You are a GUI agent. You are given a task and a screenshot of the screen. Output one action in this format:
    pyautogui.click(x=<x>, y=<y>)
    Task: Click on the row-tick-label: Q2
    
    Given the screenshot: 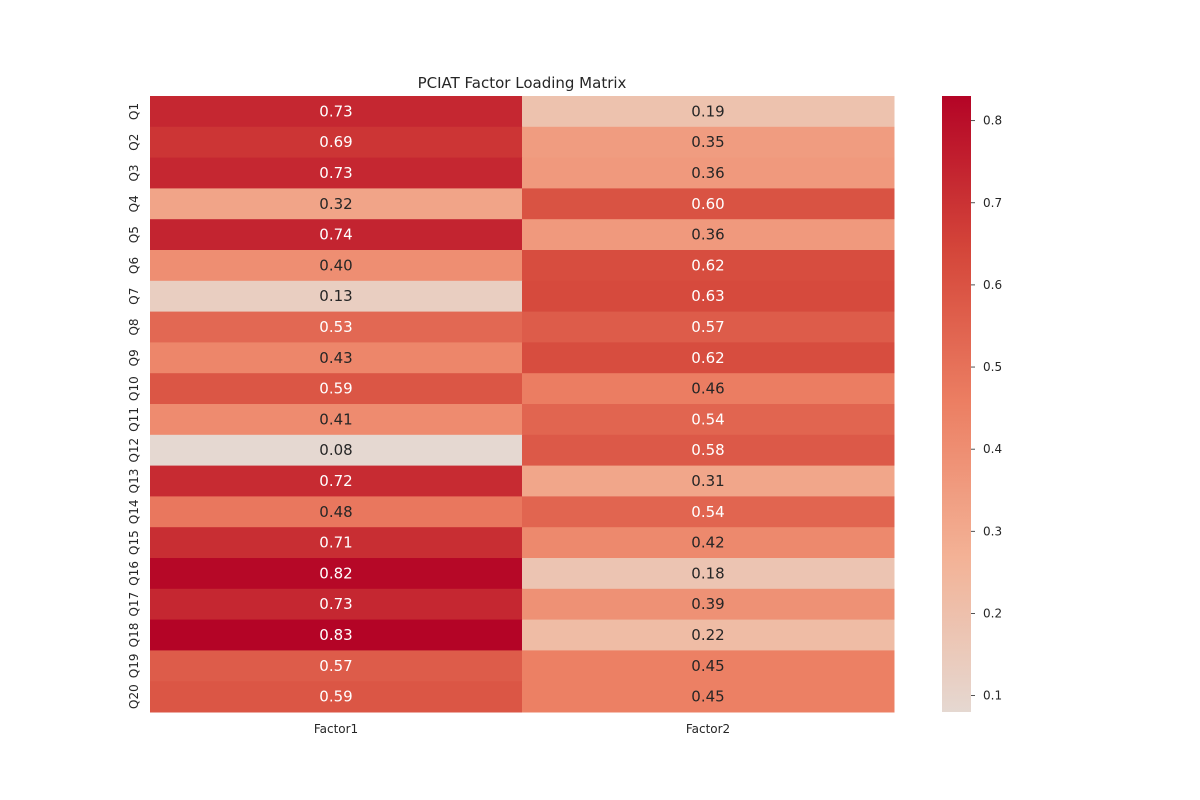 What is the action you would take?
    pyautogui.click(x=134, y=142)
    